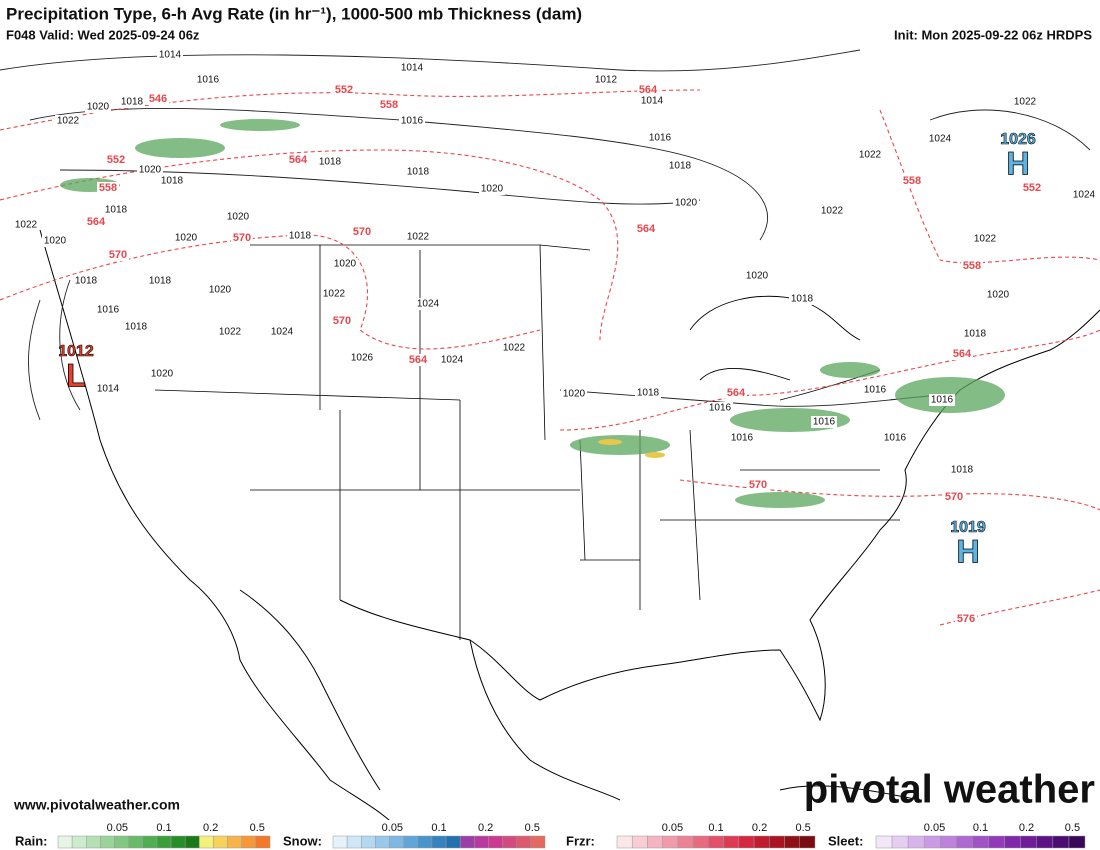 The width and height of the screenshot is (1100, 850). I want to click on header-bg, so click(550, 22).